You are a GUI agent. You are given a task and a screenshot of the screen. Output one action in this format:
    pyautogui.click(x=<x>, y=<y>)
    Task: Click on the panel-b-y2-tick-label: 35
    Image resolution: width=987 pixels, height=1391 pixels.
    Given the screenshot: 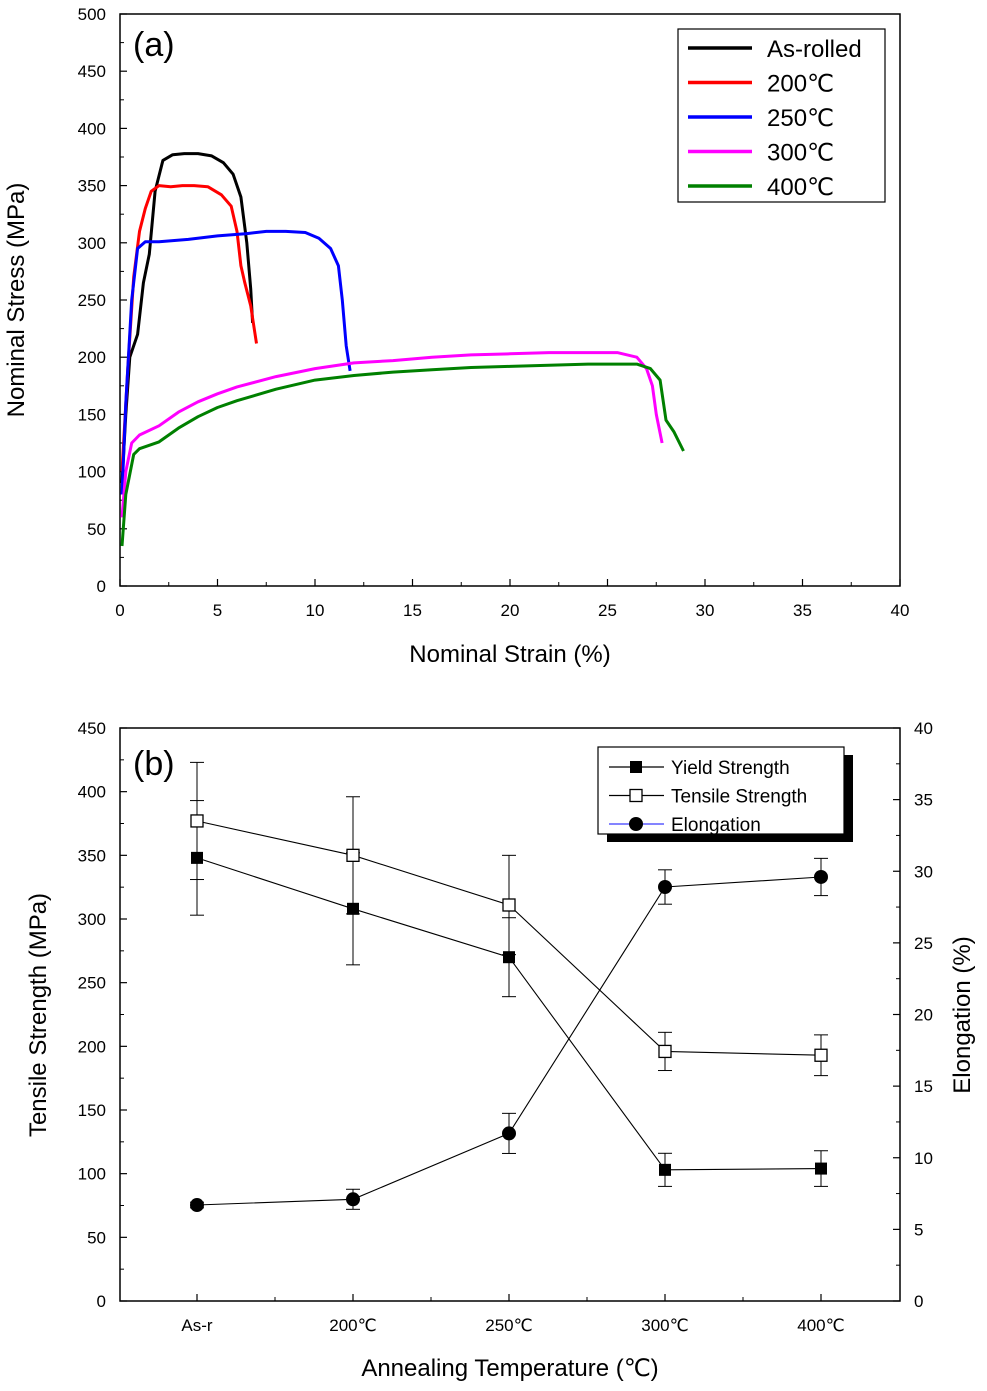 What is the action you would take?
    pyautogui.click(x=923, y=800)
    